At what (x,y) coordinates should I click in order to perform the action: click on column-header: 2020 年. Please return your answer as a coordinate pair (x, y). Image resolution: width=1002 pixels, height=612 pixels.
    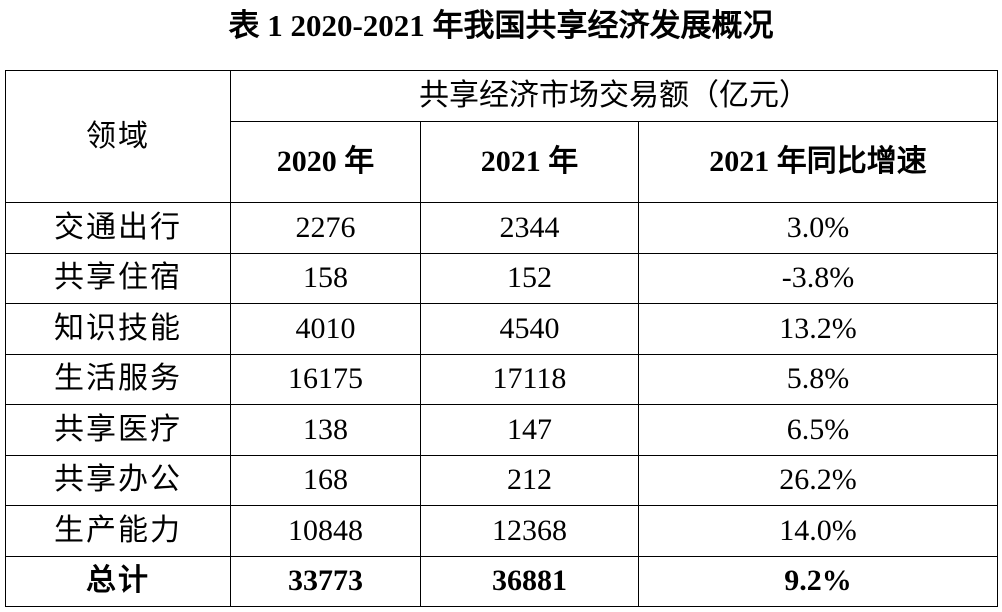
    Looking at the image, I should click on (325, 162).